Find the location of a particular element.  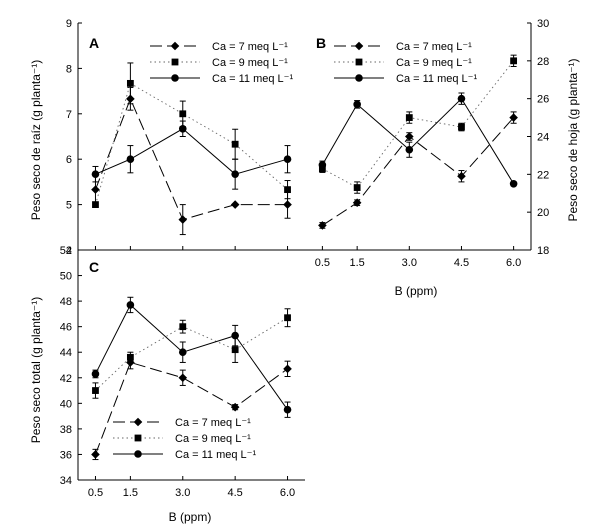

panel-b-xlabel: B (ppm) is located at coordinates (416, 291).